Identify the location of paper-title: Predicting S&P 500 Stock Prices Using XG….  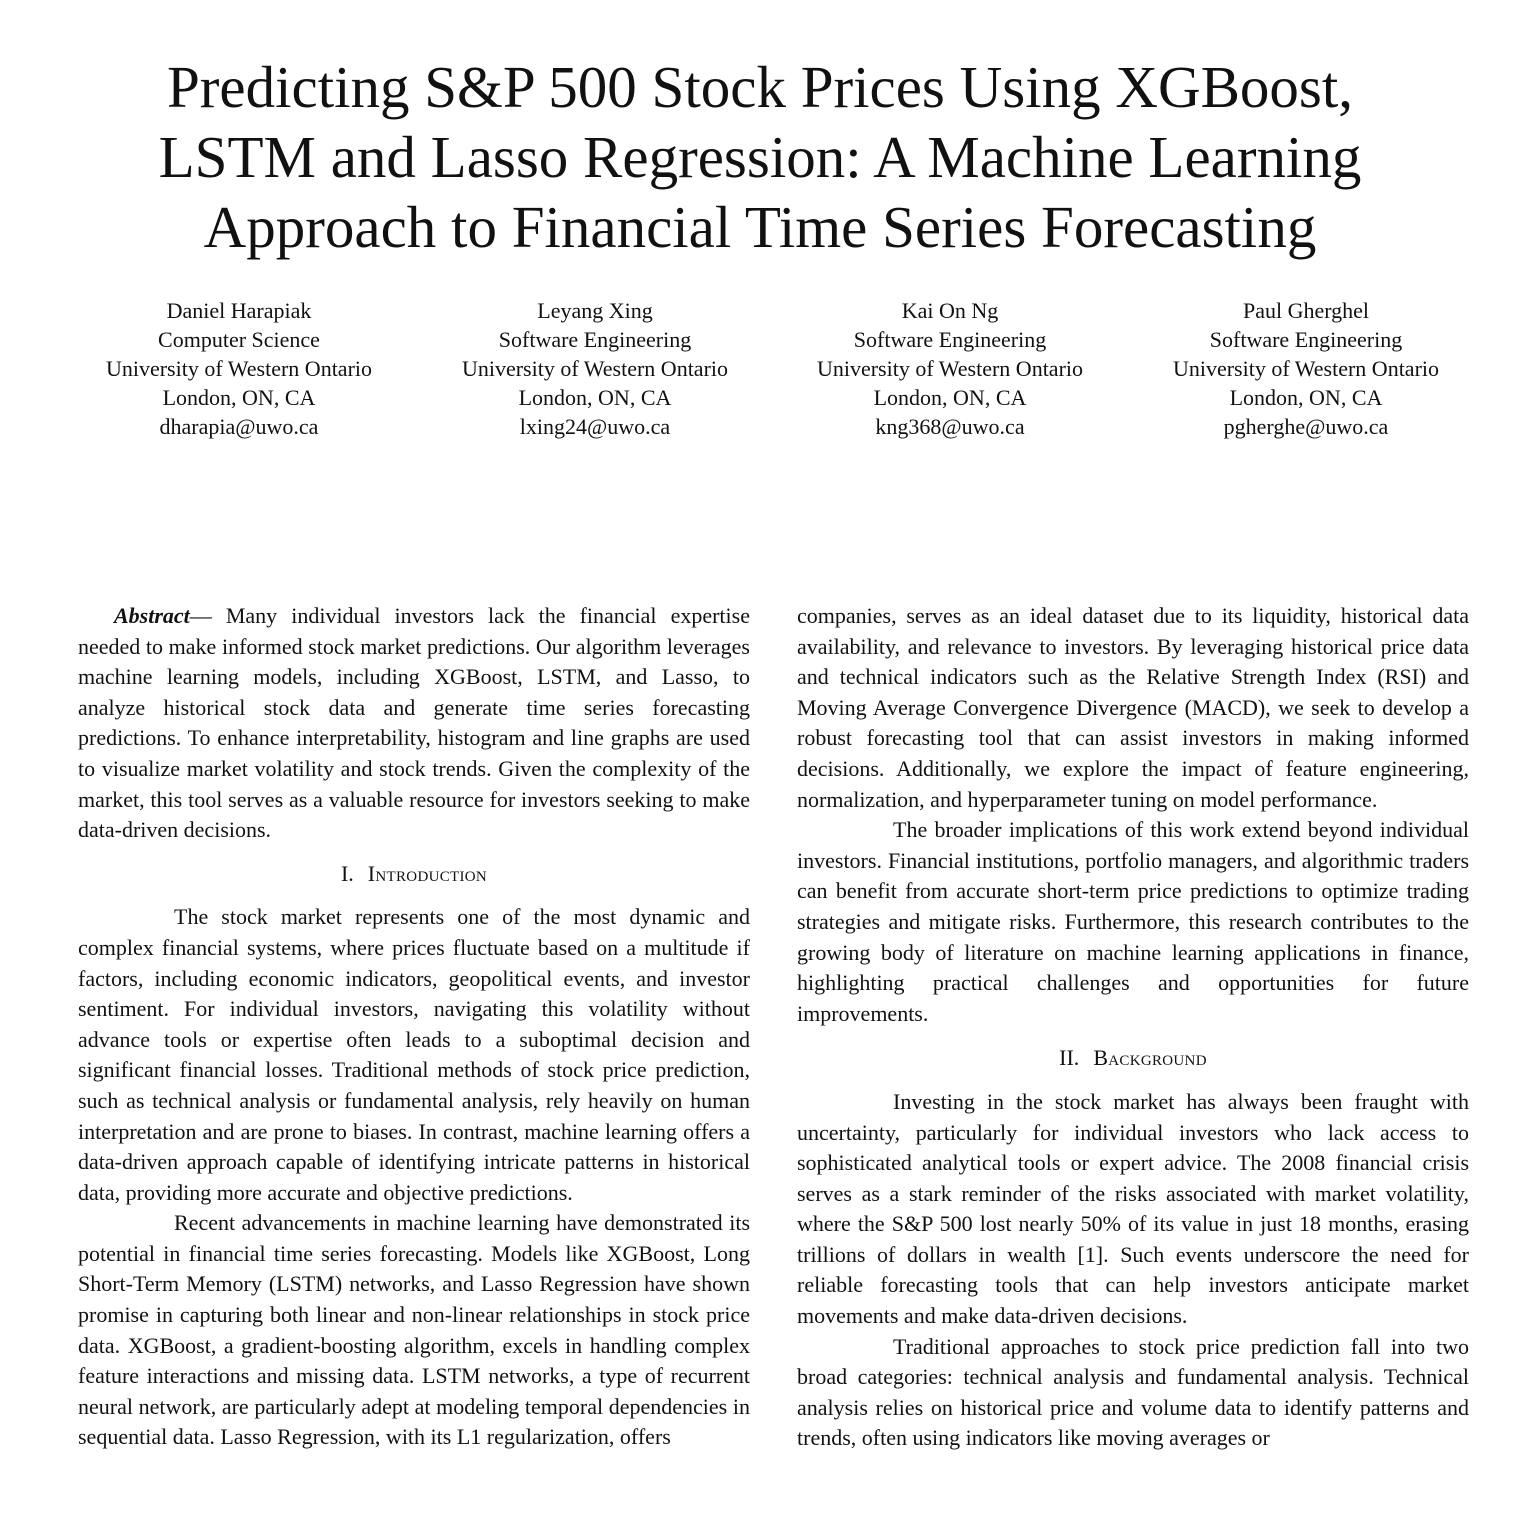
(760, 157).